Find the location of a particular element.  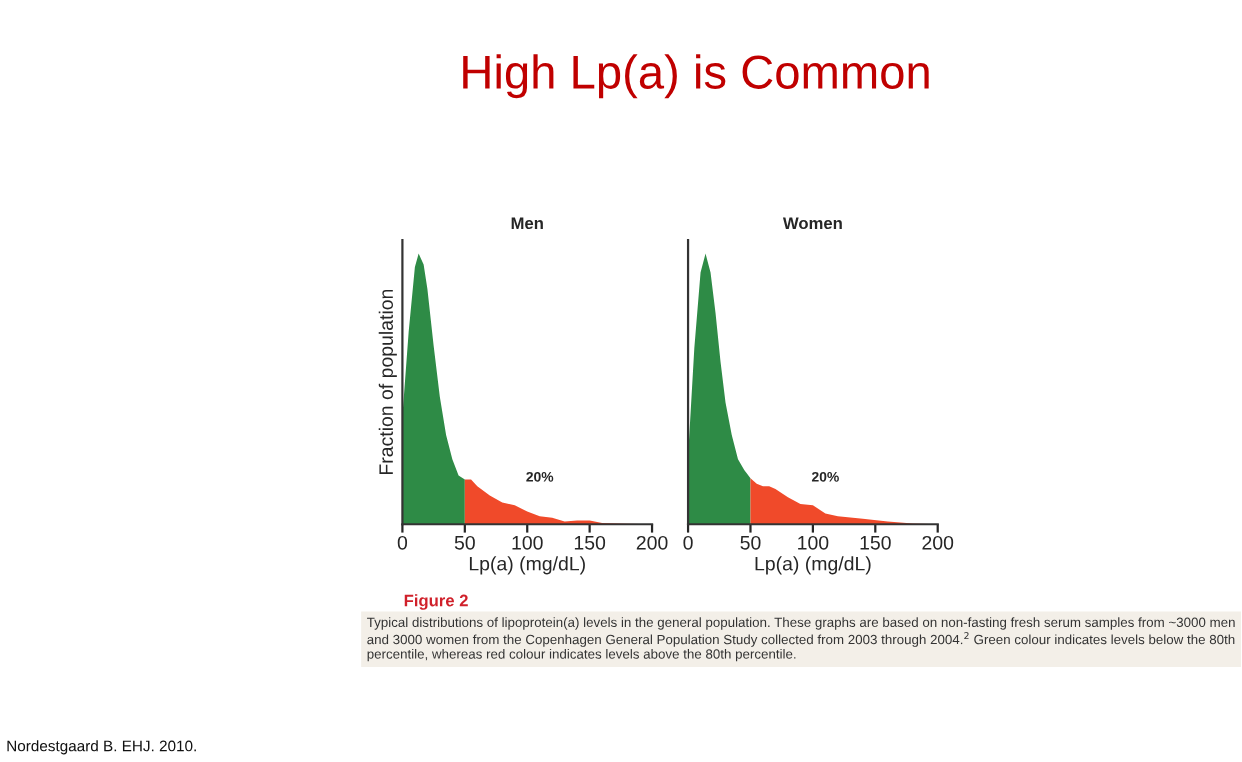

caption: Figure 2 is located at coordinates (436, 602).